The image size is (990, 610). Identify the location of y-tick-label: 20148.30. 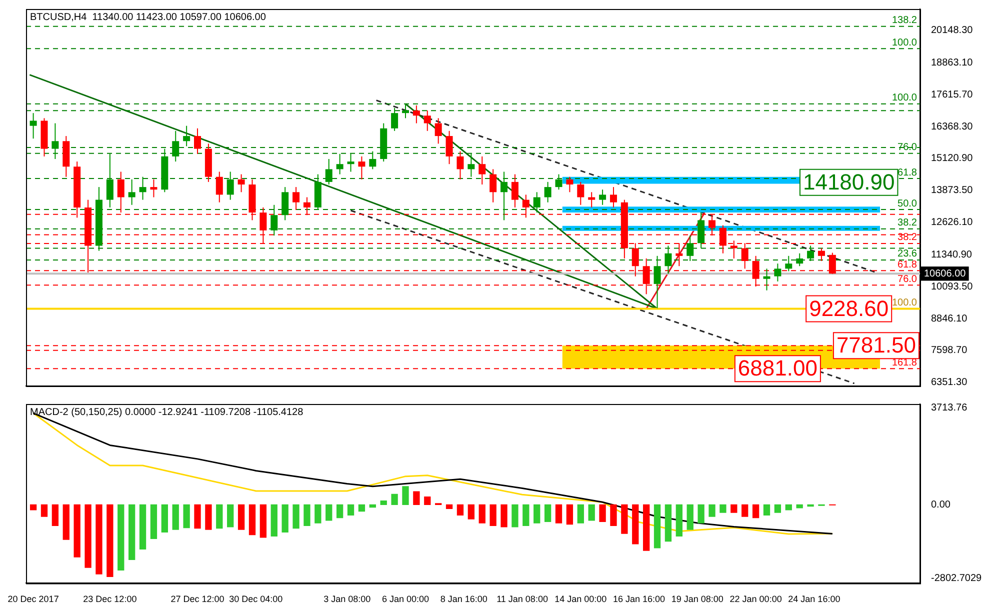
(952, 30).